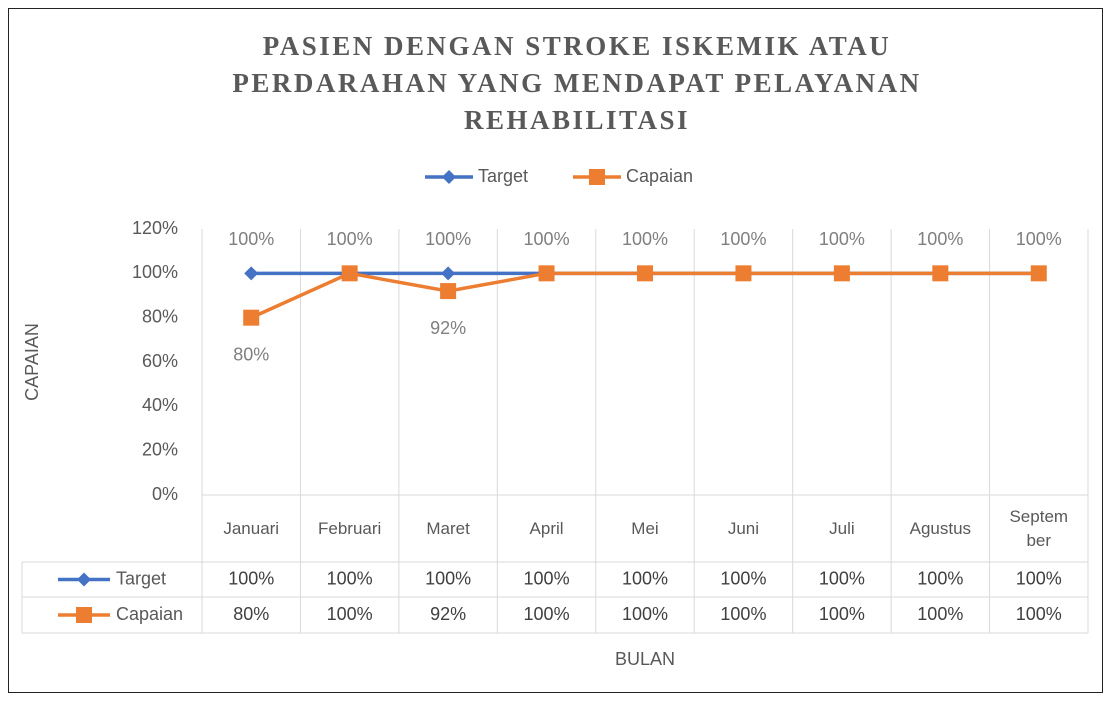 Image resolution: width=1111 pixels, height=702 pixels. I want to click on data-label: 92%, so click(448, 328).